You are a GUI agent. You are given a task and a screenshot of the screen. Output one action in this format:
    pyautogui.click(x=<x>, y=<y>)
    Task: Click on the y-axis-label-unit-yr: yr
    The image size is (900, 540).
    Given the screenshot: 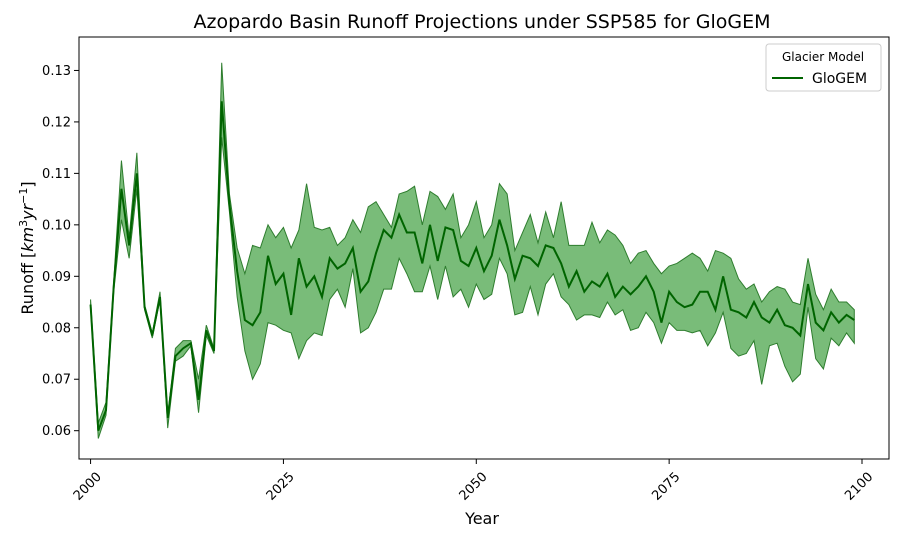 What is the action you would take?
    pyautogui.click(x=27, y=211)
    